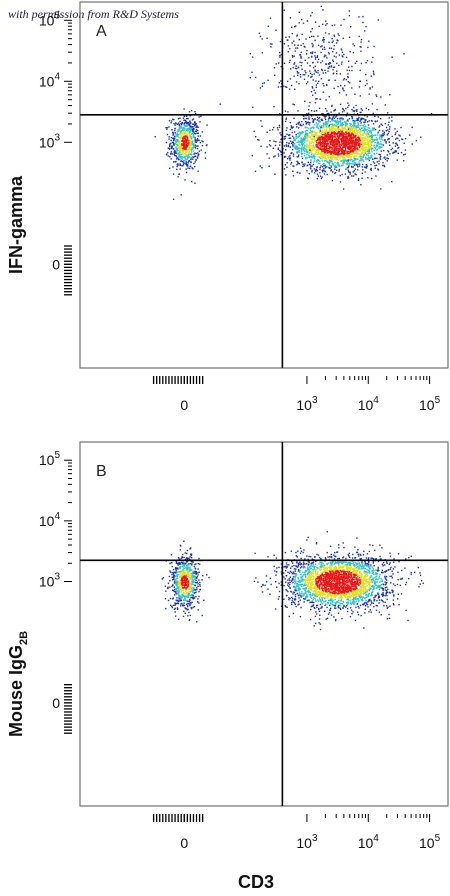 The image size is (450, 896). What do you see at coordinates (293, 102) in the screenshot?
I see `event-dots` at bounding box center [293, 102].